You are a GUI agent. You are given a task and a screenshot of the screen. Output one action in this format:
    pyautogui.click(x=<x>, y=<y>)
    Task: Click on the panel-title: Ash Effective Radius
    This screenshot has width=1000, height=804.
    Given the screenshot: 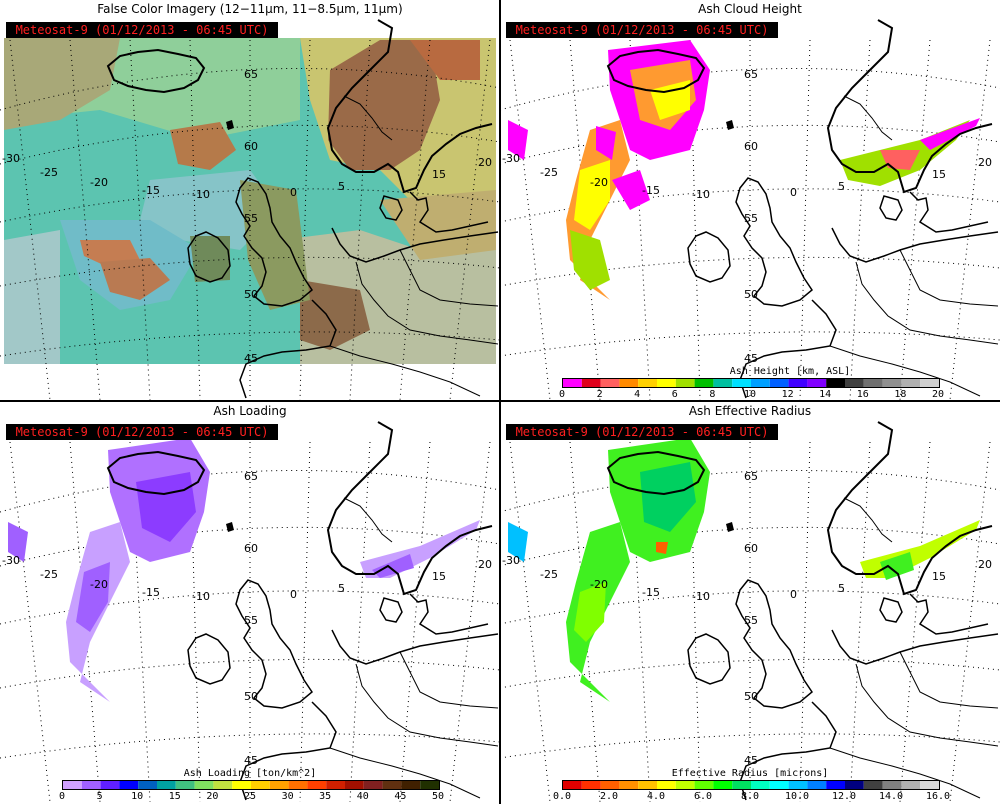 What is the action you would take?
    pyautogui.click(x=750, y=411)
    